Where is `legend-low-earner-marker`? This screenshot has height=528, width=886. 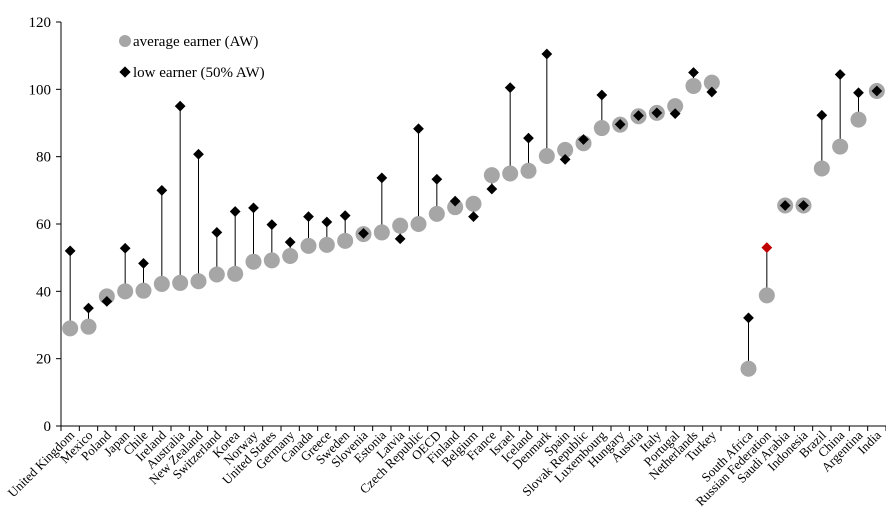 legend-low-earner-marker is located at coordinates (125, 72).